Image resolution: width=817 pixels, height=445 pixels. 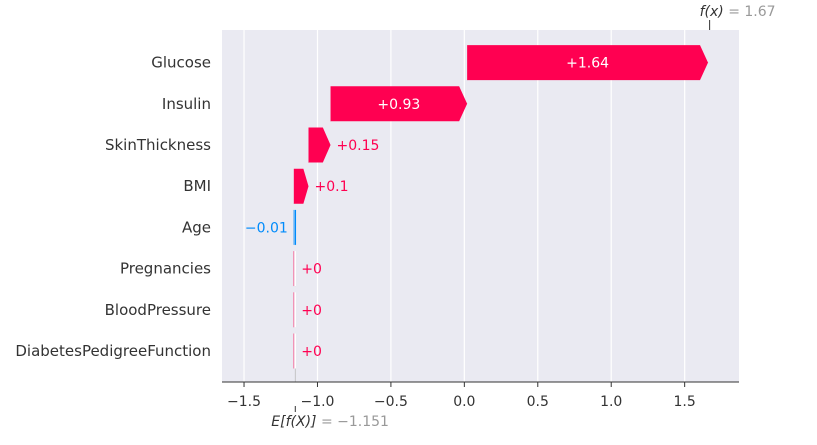 I want to click on value-label-age: −0.01, so click(x=266, y=228).